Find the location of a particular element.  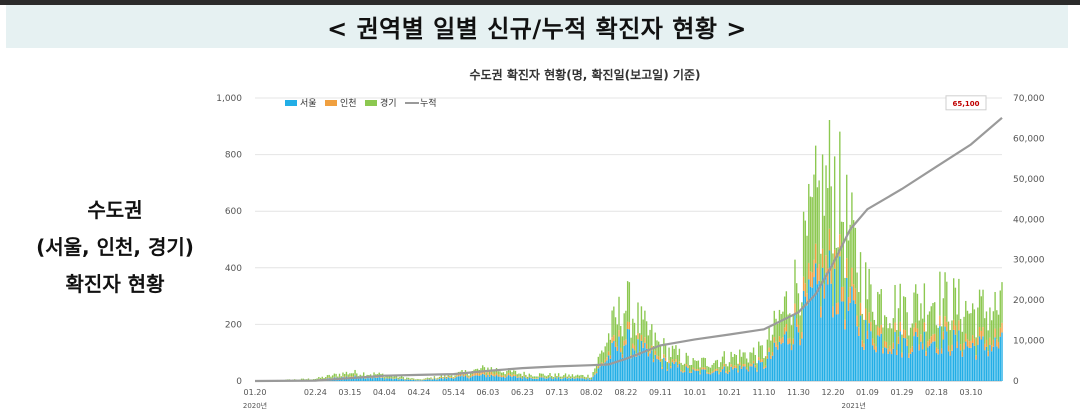

x-tick-label: 08.22 is located at coordinates (625, 392).